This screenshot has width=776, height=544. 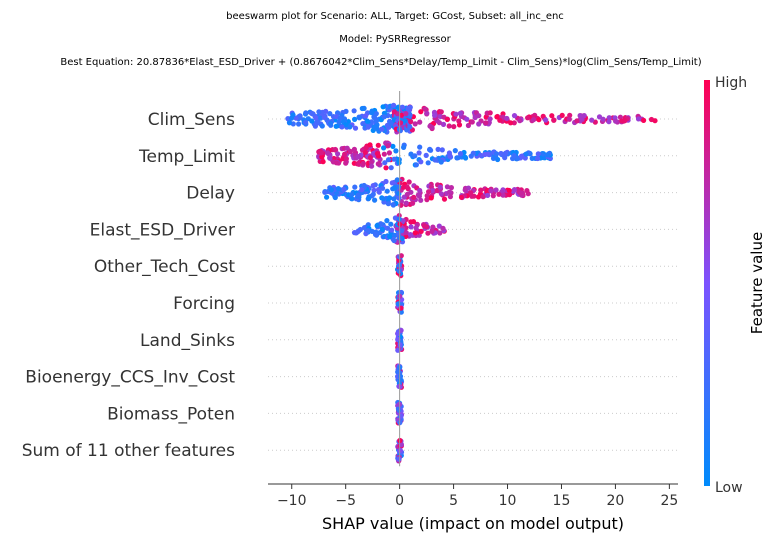 I want to click on feature-label: Delay, so click(x=210, y=194).